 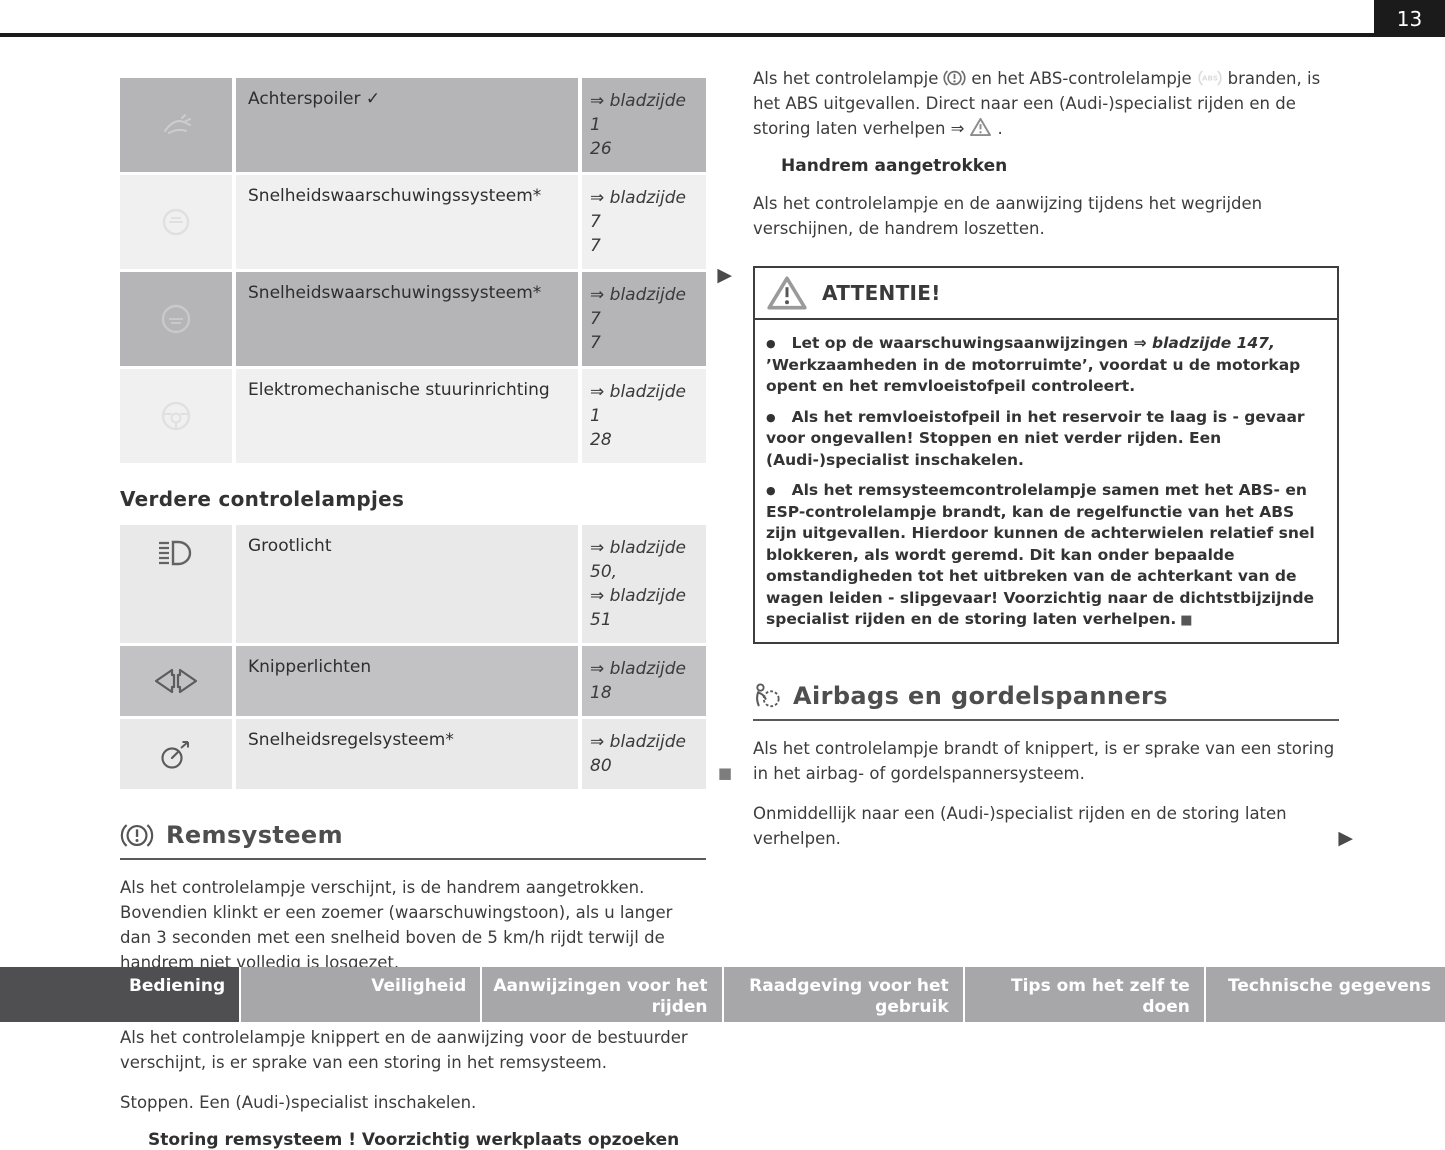 What do you see at coordinates (971, 343) in the screenshot?
I see `bullet-text: Let op de waarschuwingsaanwijzingen ⇒` at bounding box center [971, 343].